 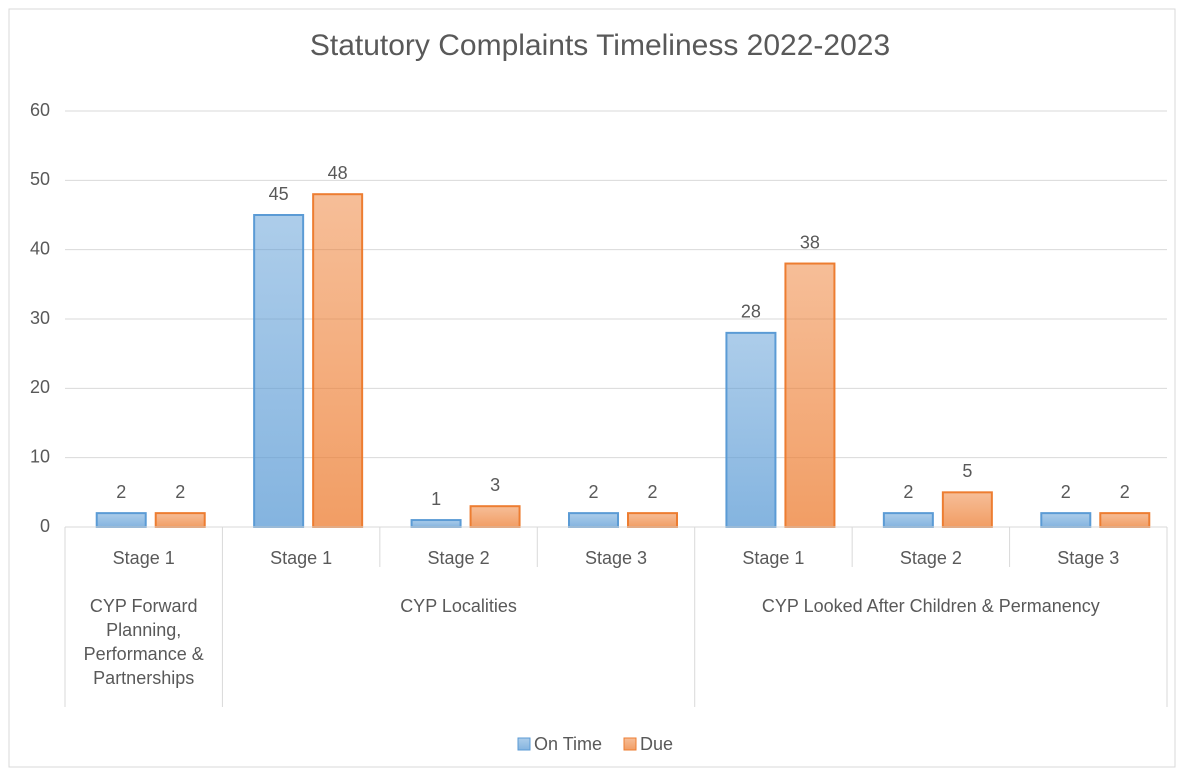 What do you see at coordinates (656, 744) in the screenshot?
I see `legend-label: Due` at bounding box center [656, 744].